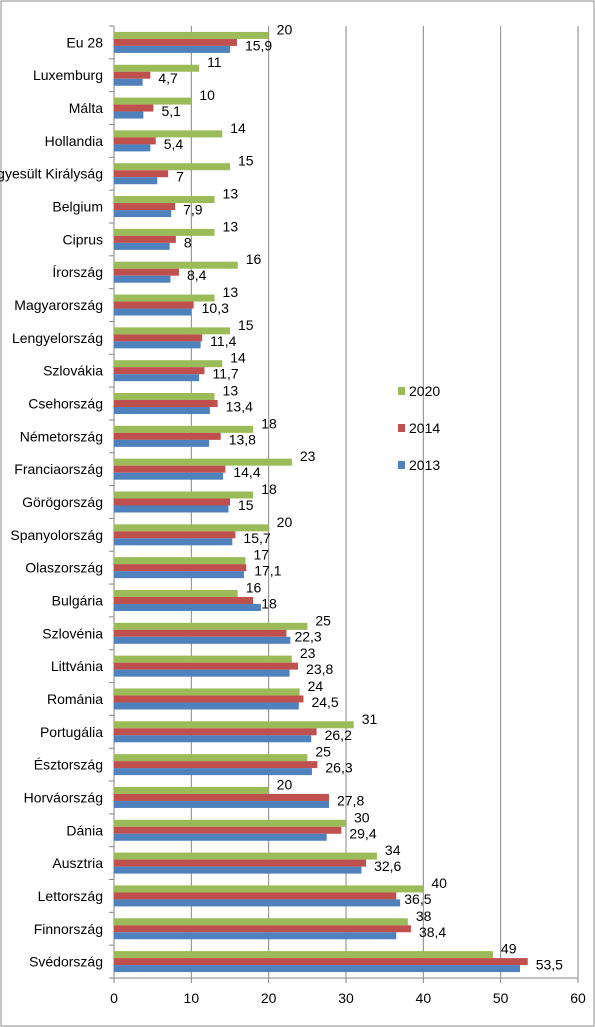 The image size is (595, 1027). Describe the element at coordinates (319, 669) in the screenshot. I see `data-label-2014: 23,8` at that location.